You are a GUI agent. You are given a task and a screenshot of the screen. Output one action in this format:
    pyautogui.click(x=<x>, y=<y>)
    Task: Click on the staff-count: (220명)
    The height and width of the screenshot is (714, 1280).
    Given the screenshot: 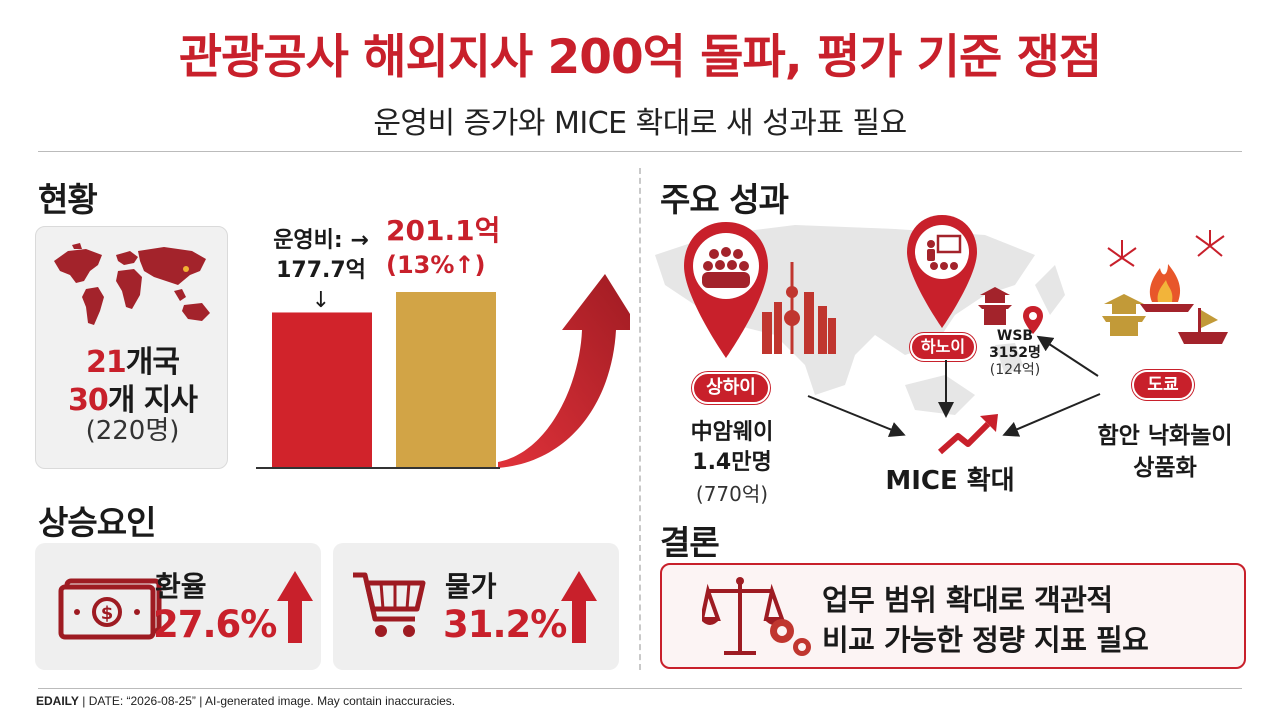 What is the action you would take?
    pyautogui.click(x=132, y=431)
    